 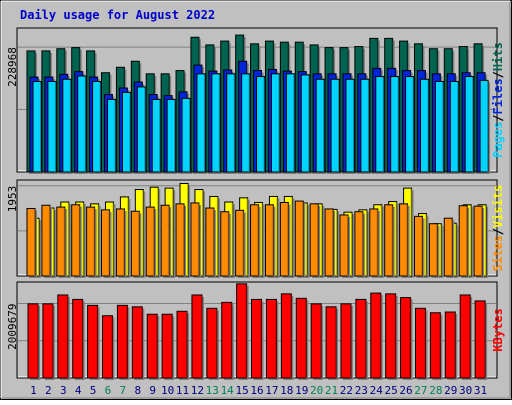 What do you see at coordinates (377, 390) in the screenshot?
I see `x-tick-label: 24` at bounding box center [377, 390].